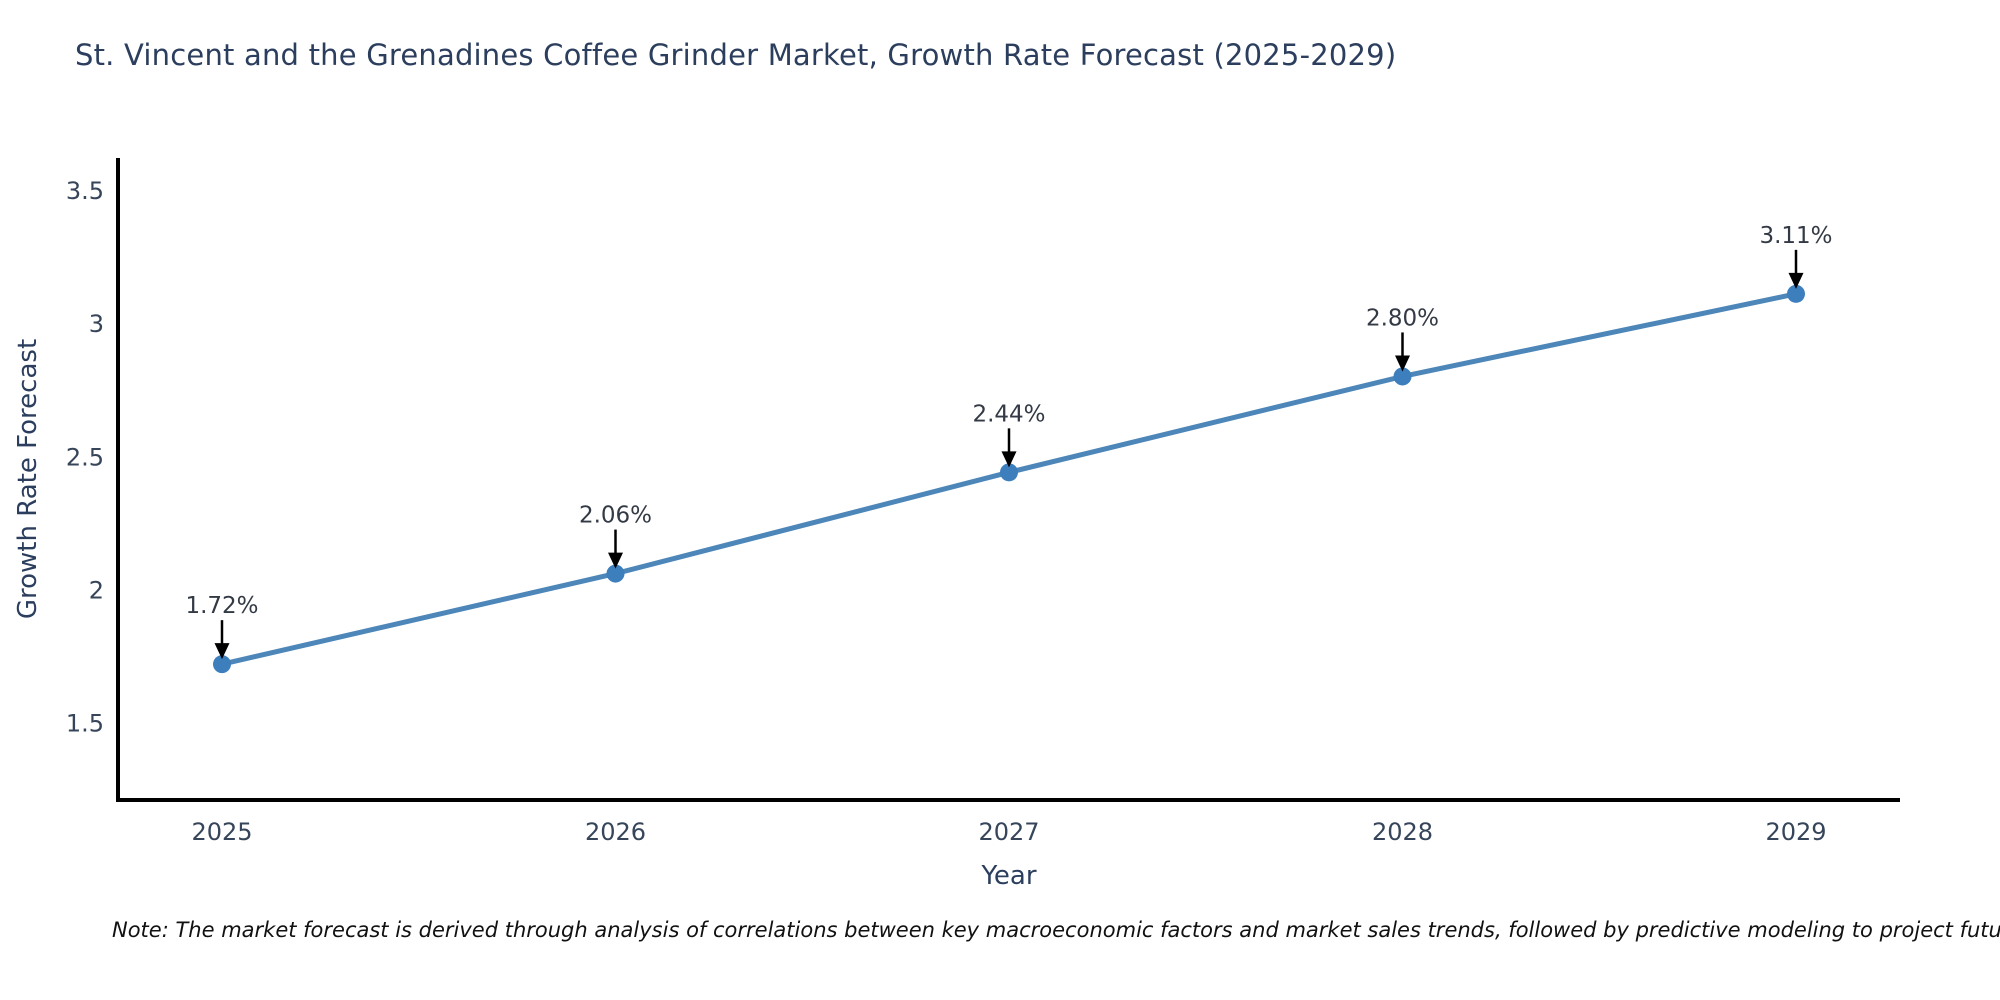 This screenshot has height=1000, width=2000. What do you see at coordinates (96, 324) in the screenshot?
I see `y-tick-label: 3` at bounding box center [96, 324].